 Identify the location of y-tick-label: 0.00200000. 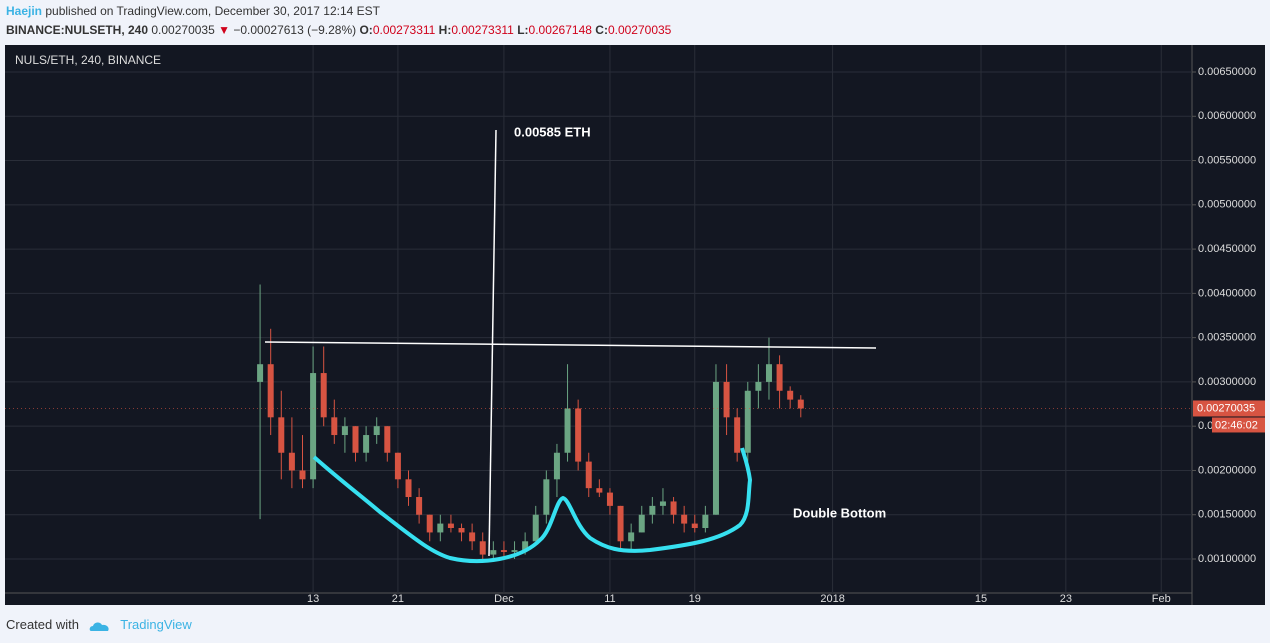
(1227, 470).